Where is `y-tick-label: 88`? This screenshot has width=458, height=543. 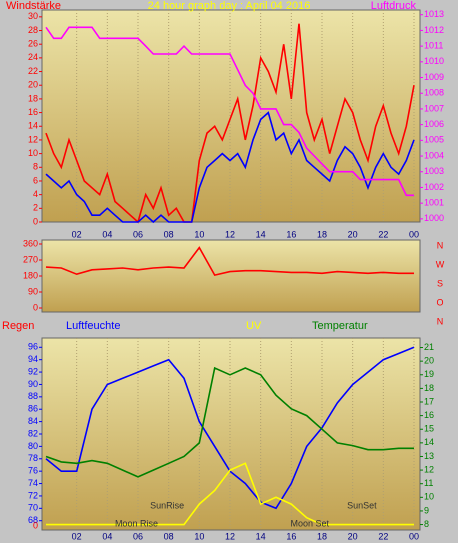
y-tick-label: 88 is located at coordinates (33, 396).